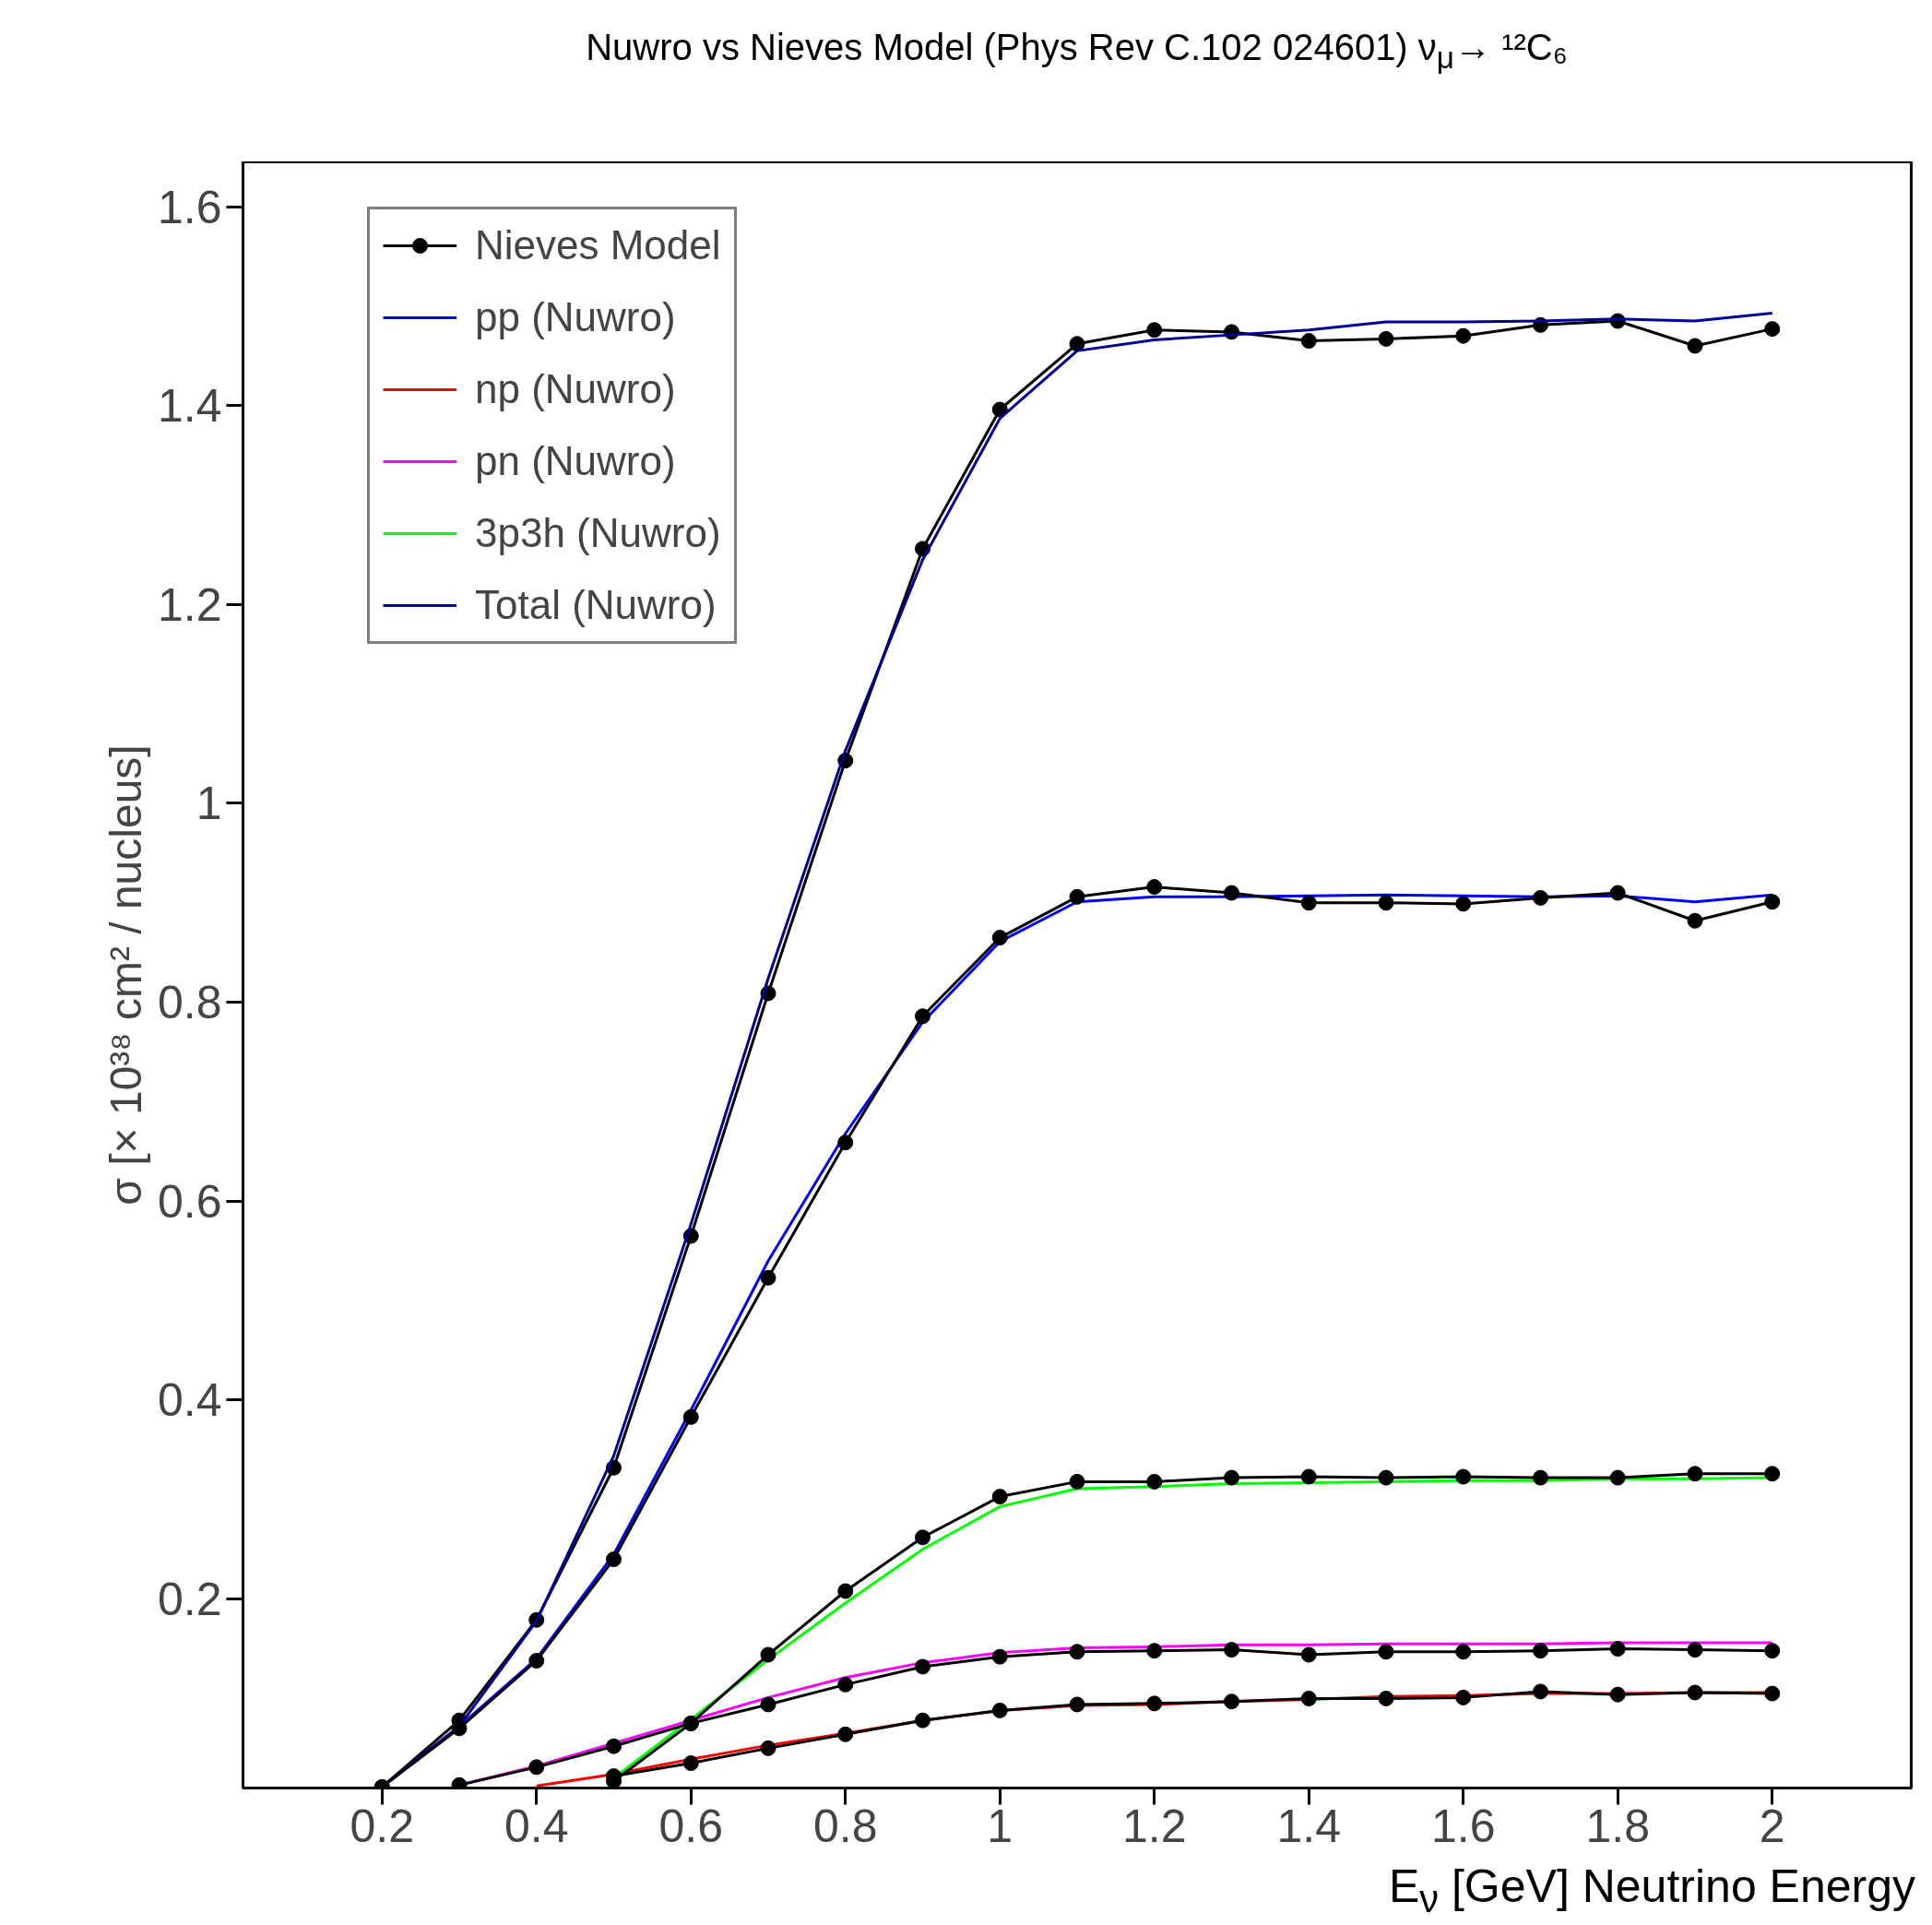 The image size is (1932, 1925). What do you see at coordinates (575, 389) in the screenshot?
I see `legend-label: np (Nuwro)` at bounding box center [575, 389].